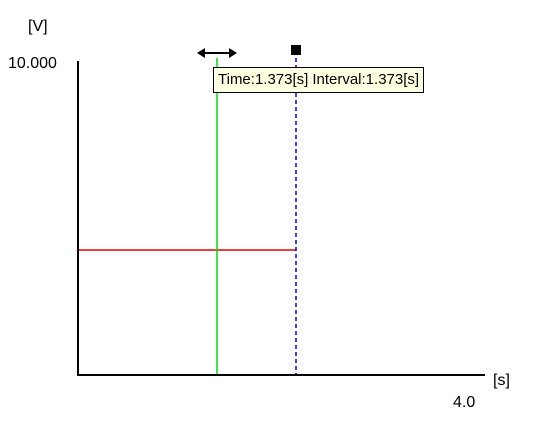 This screenshot has height=424, width=549. I want to click on double-arrow-icon, so click(217, 53).